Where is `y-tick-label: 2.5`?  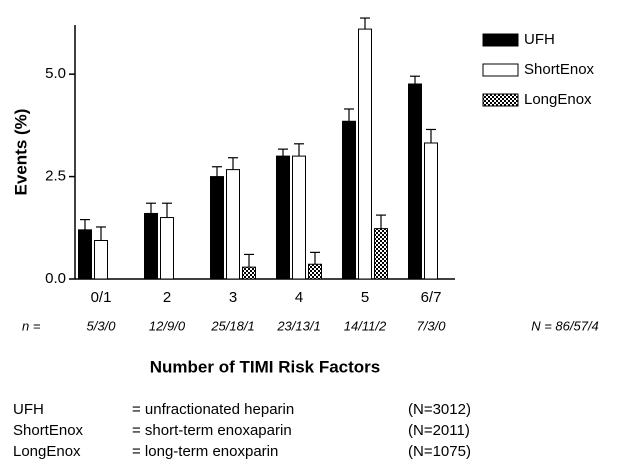
y-tick-label: 2.5 is located at coordinates (55, 176).